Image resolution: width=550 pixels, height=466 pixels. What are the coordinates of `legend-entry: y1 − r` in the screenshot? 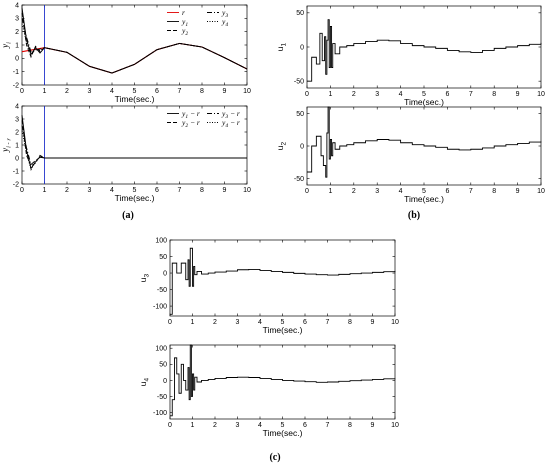 It's located at (190, 114).